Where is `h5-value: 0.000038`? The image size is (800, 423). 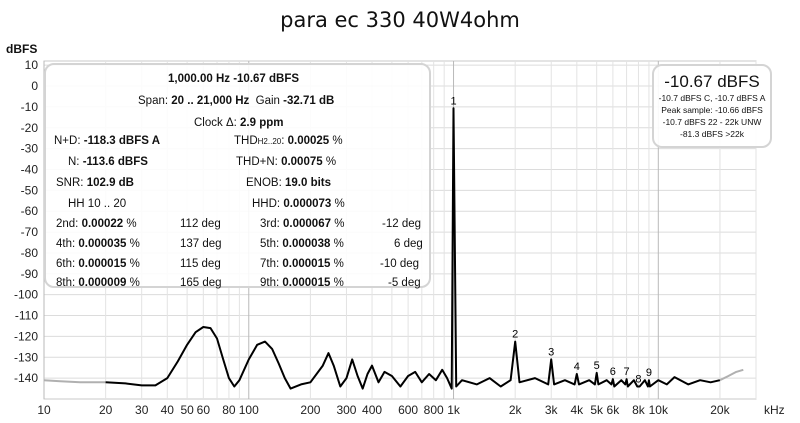
h5-value: 0.000038 is located at coordinates (306, 244).